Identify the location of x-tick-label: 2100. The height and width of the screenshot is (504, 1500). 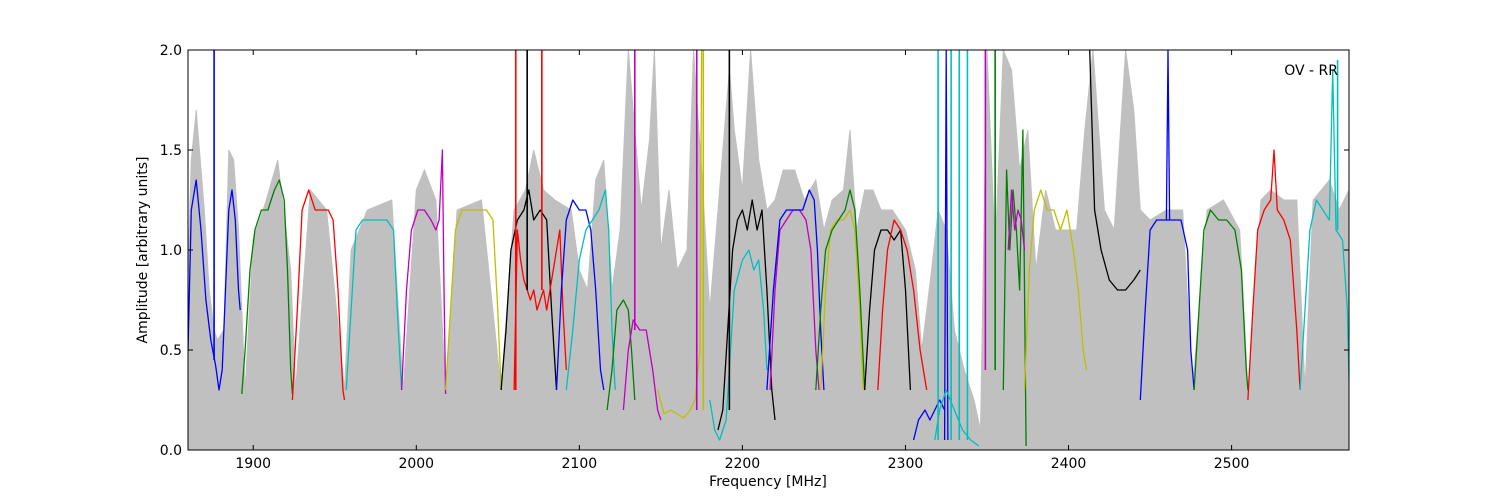
(580, 464).